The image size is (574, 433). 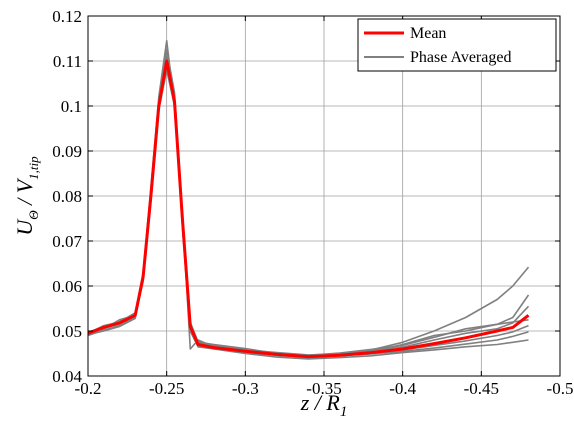 What do you see at coordinates (33, 215) in the screenshot?
I see `y-axis-title-sub1: Θ` at bounding box center [33, 215].